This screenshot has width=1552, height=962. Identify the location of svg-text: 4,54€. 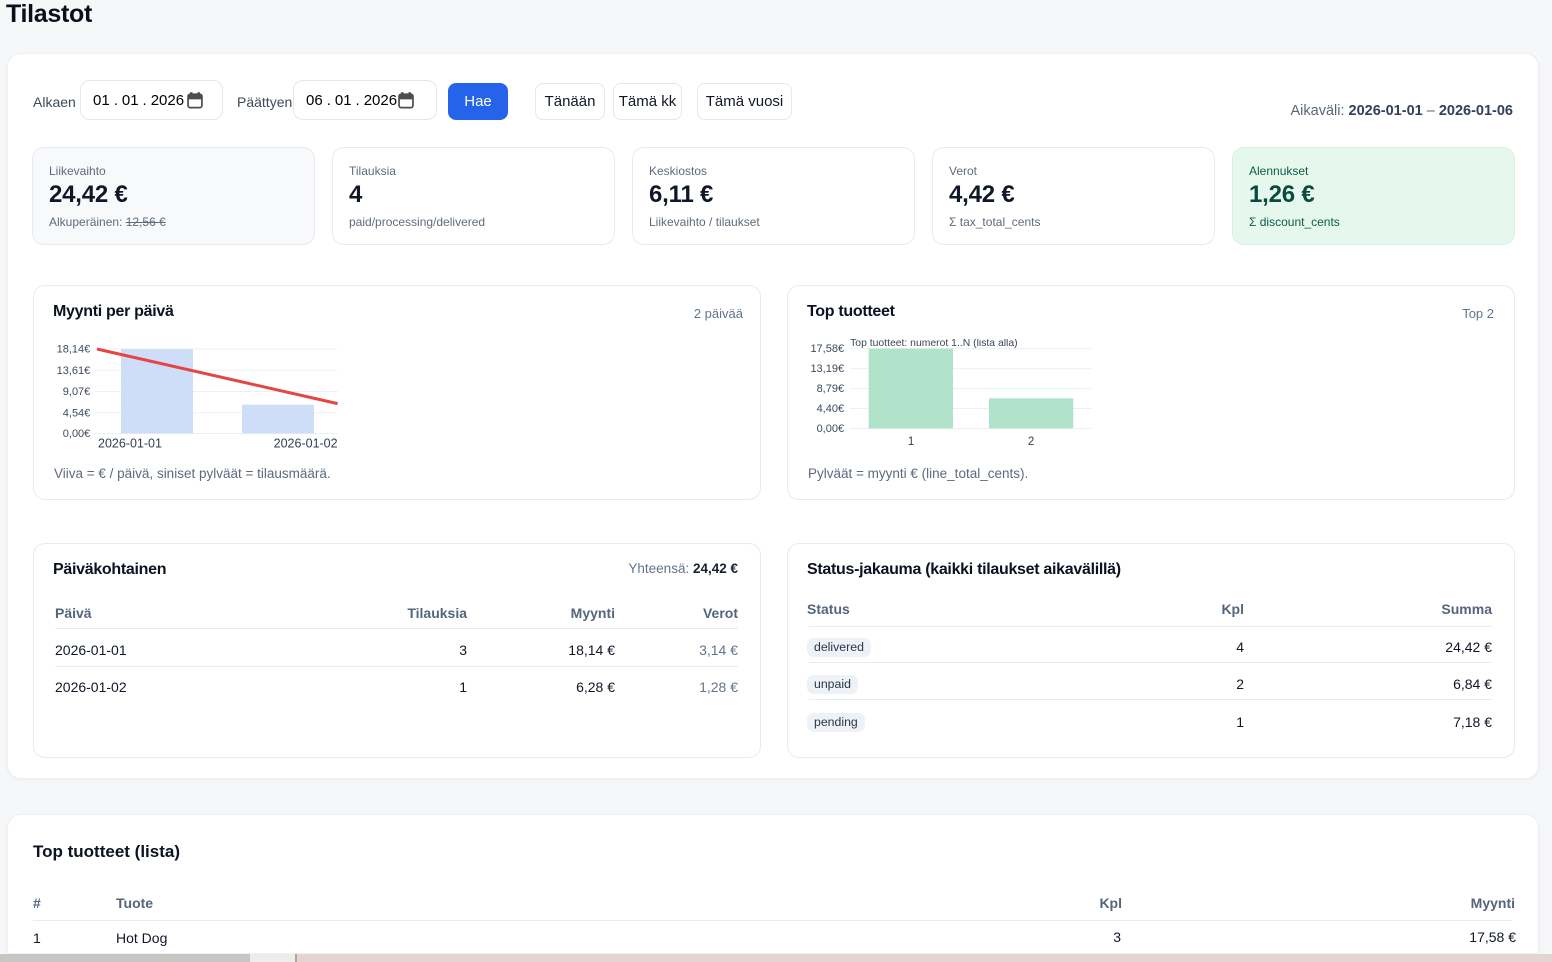
(77, 413).